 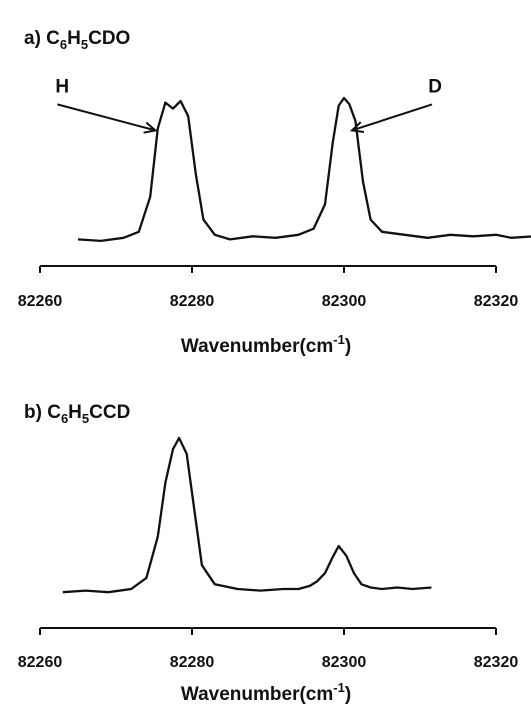 What do you see at coordinates (42, 38) in the screenshot?
I see `title-text: a) C` at bounding box center [42, 38].